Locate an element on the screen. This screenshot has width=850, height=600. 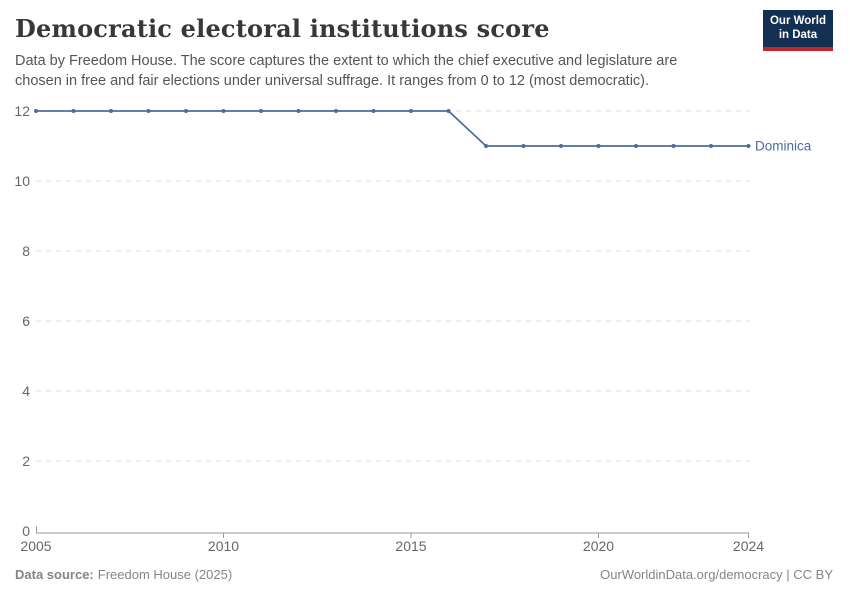
data-point-dominica-2022 is located at coordinates (673, 146).